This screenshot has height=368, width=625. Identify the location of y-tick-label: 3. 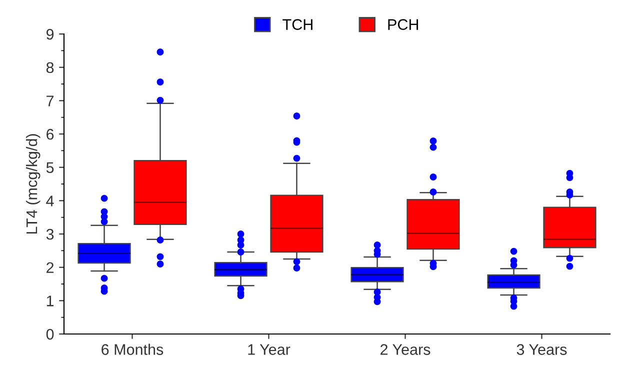
(50, 234).